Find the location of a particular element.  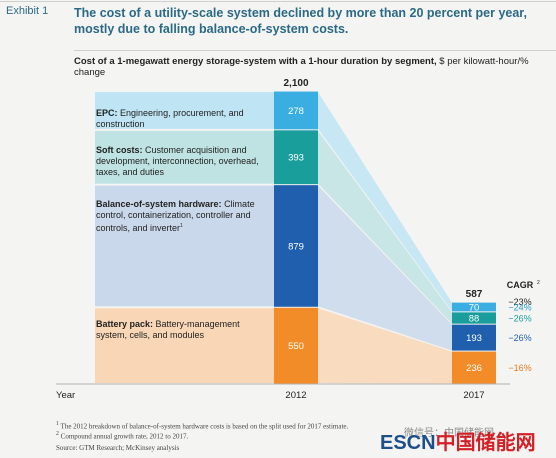

flow-epc is located at coordinates (385, 202).